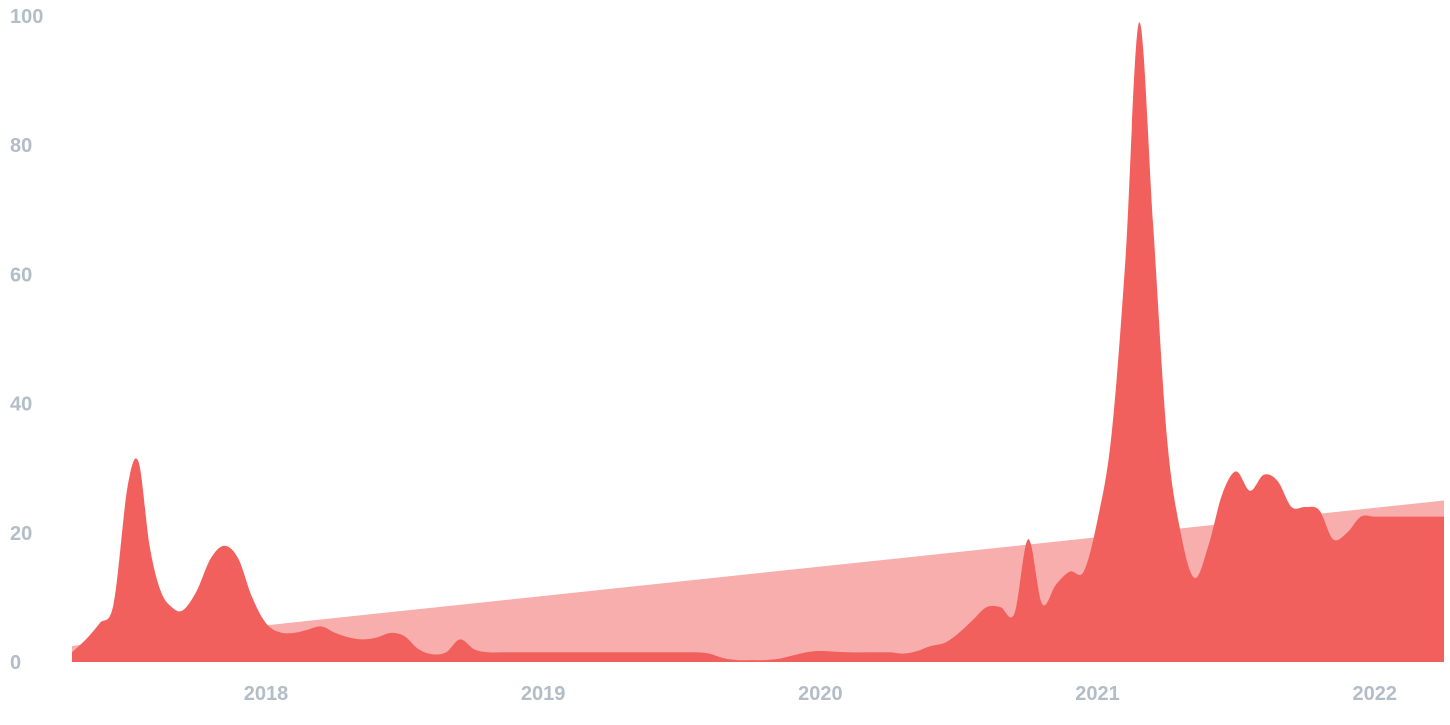  What do you see at coordinates (21, 534) in the screenshot?
I see `y-tick-label: 20` at bounding box center [21, 534].